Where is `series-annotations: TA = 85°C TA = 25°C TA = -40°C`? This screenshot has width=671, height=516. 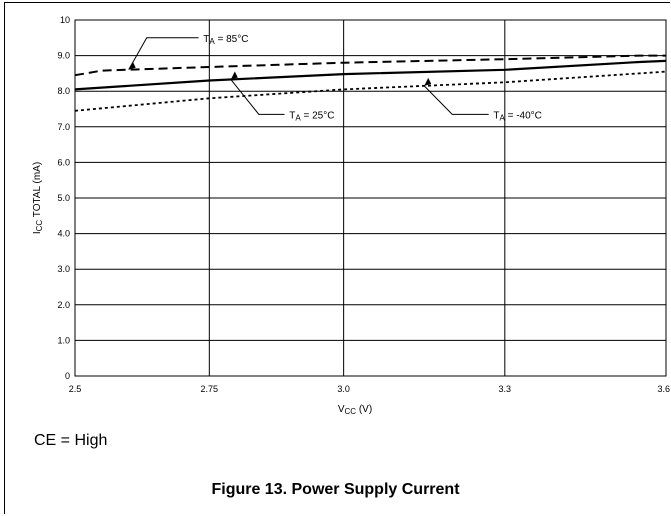 series-annotations: TA = 85°C TA = 25°C TA = -40°C is located at coordinates (335, 78).